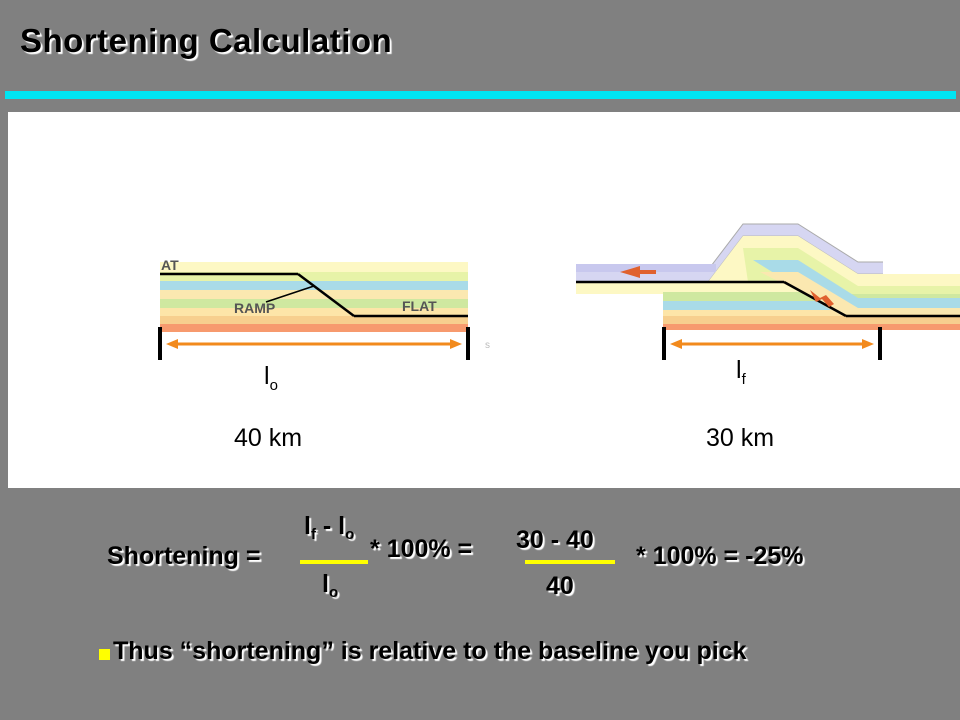 The height and width of the screenshot is (720, 960). Describe the element at coordinates (172, 344) in the screenshot. I see `arrowhead-left` at that location.